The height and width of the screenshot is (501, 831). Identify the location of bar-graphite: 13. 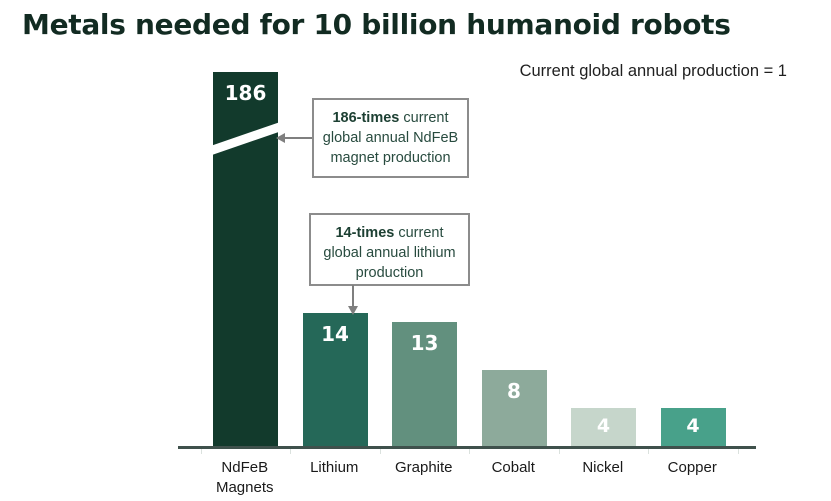
(424, 384).